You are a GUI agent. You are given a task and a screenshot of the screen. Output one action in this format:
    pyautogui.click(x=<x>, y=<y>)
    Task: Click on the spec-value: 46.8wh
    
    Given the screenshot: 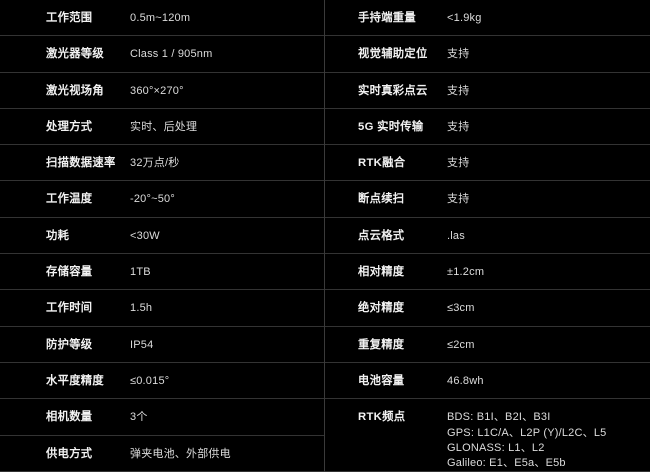 What is the action you would take?
    pyautogui.click(x=548, y=381)
    